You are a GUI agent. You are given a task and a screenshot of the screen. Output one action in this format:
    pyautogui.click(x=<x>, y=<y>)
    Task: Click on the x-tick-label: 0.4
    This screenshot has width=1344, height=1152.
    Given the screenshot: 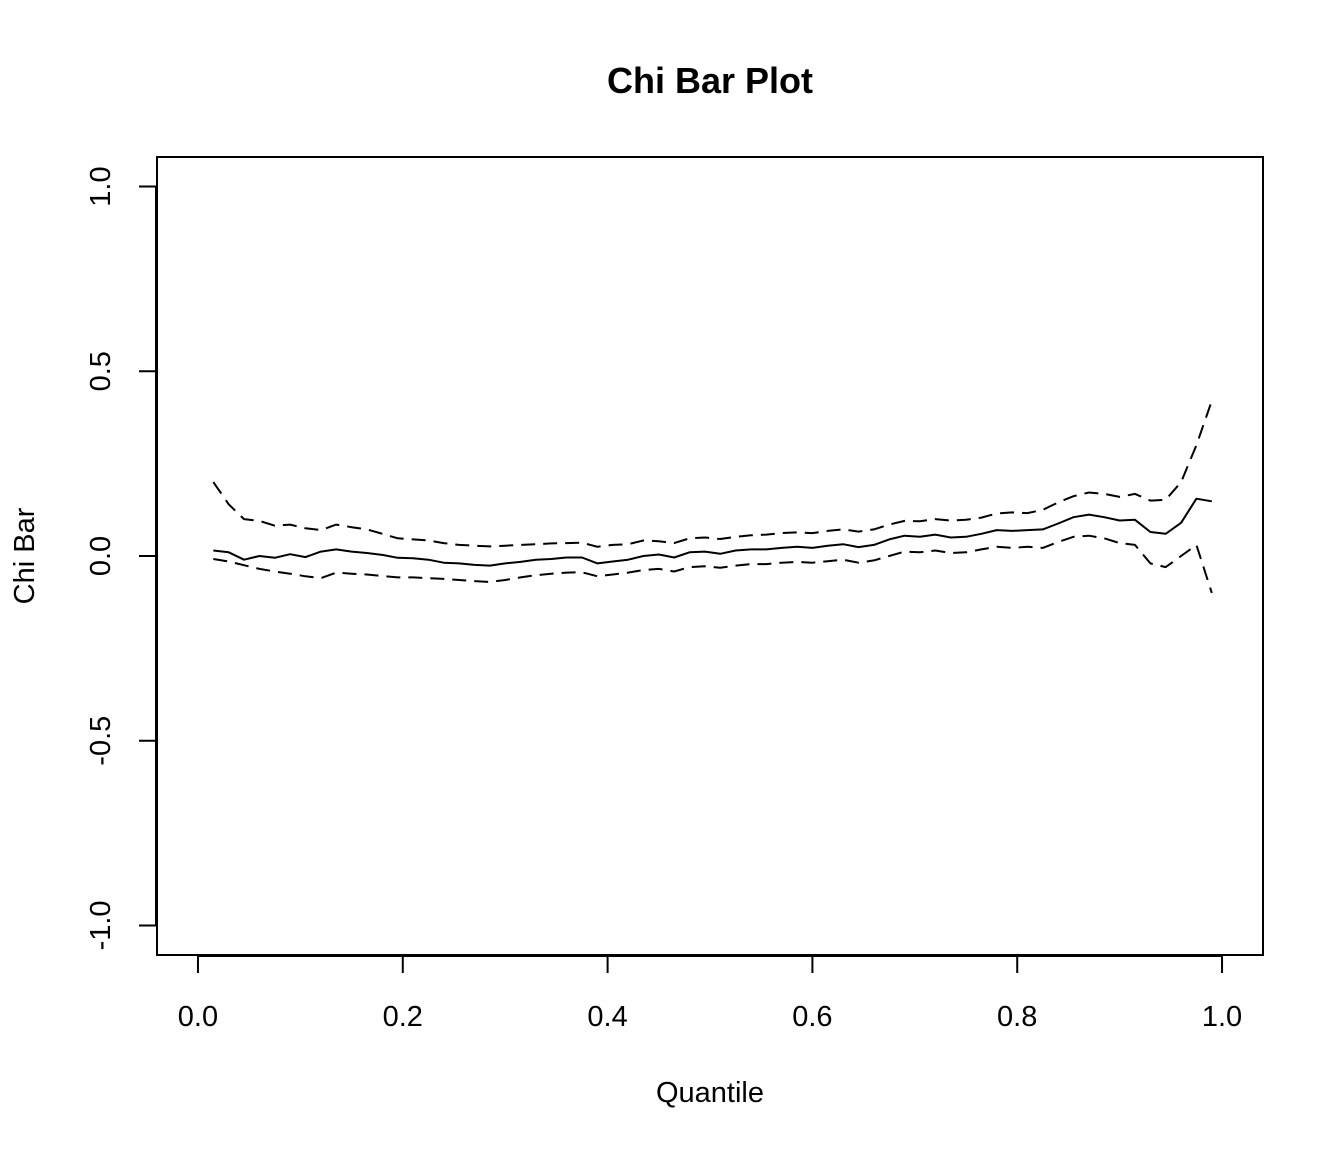 What is the action you would take?
    pyautogui.click(x=607, y=1017)
    